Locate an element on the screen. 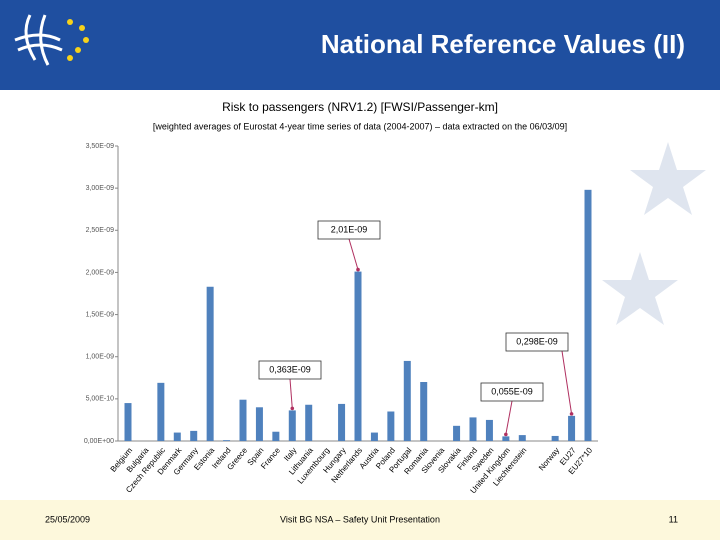  y-tick-label: 2,00E-09 is located at coordinates (100, 272).